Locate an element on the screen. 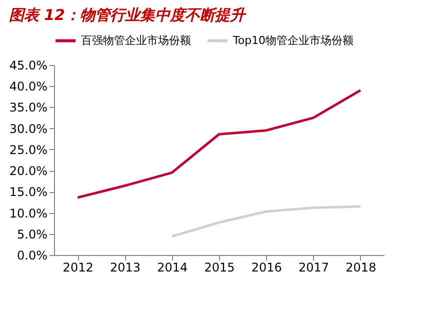  x-tick-label: 2015 is located at coordinates (219, 267).